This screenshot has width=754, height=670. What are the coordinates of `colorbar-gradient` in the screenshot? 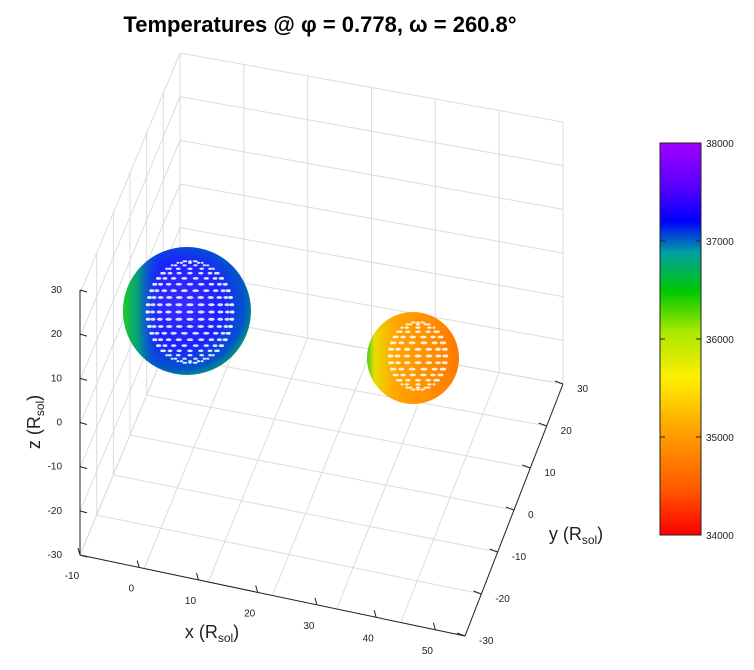 It's located at (680, 339).